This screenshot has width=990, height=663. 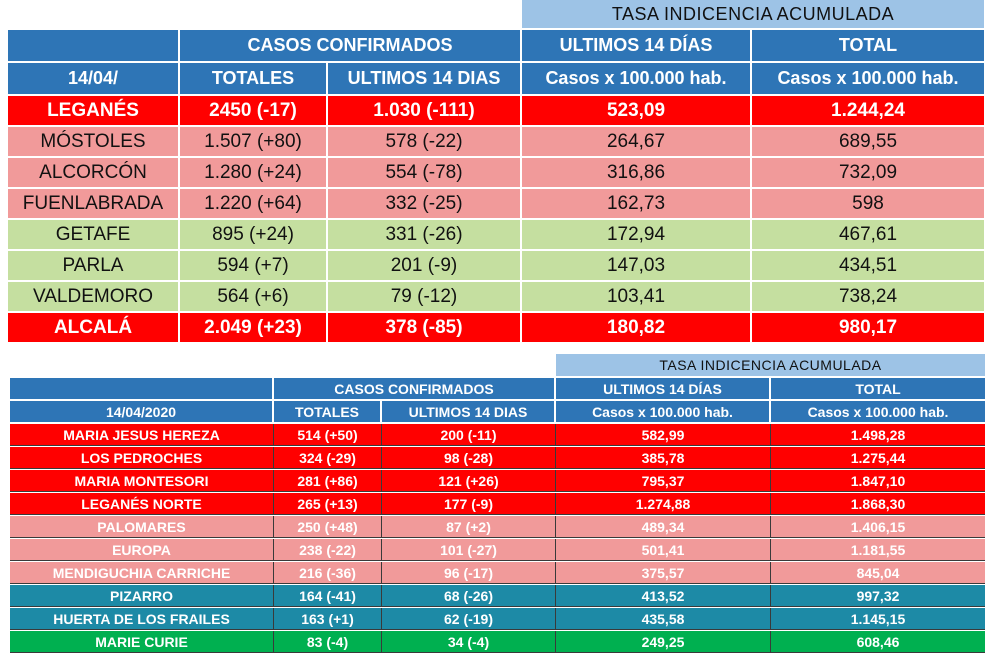 What do you see at coordinates (142, 504) in the screenshot?
I see `cell-name: LEGANÉS NORTE` at bounding box center [142, 504].